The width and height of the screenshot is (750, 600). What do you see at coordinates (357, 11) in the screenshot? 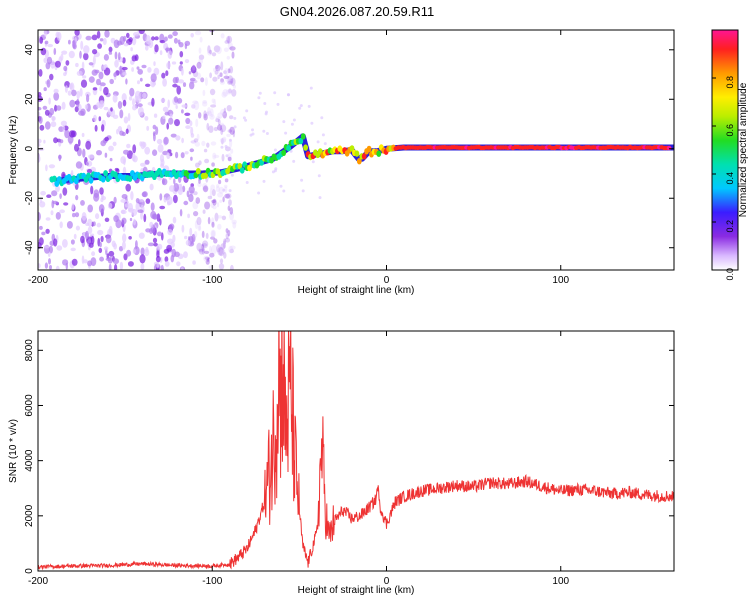
I see `figure-title: GN04.2026.087.20.59.R11` at bounding box center [357, 11].